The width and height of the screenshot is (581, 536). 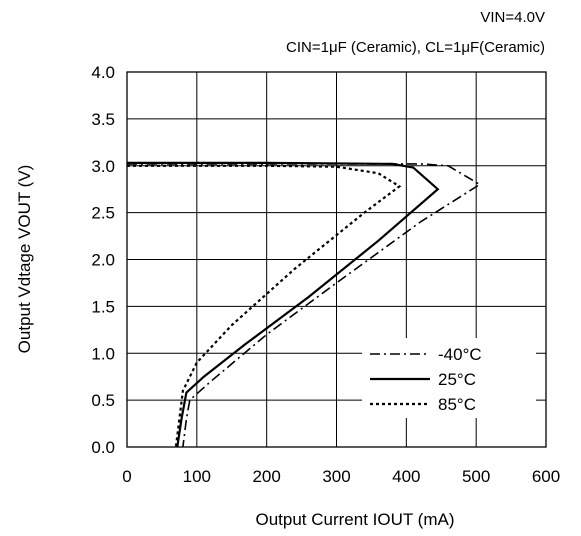 I want to click on condition-capacitors: CIN=1μF (Ceramic), CL=1μF(Ceramic), so click(x=415, y=47).